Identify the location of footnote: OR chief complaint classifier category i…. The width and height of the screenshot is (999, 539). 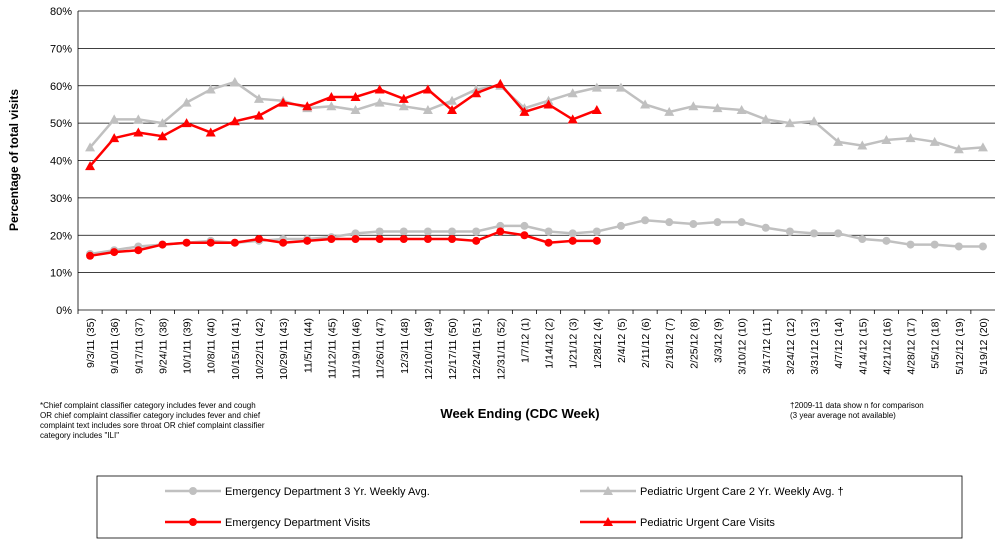
(150, 415).